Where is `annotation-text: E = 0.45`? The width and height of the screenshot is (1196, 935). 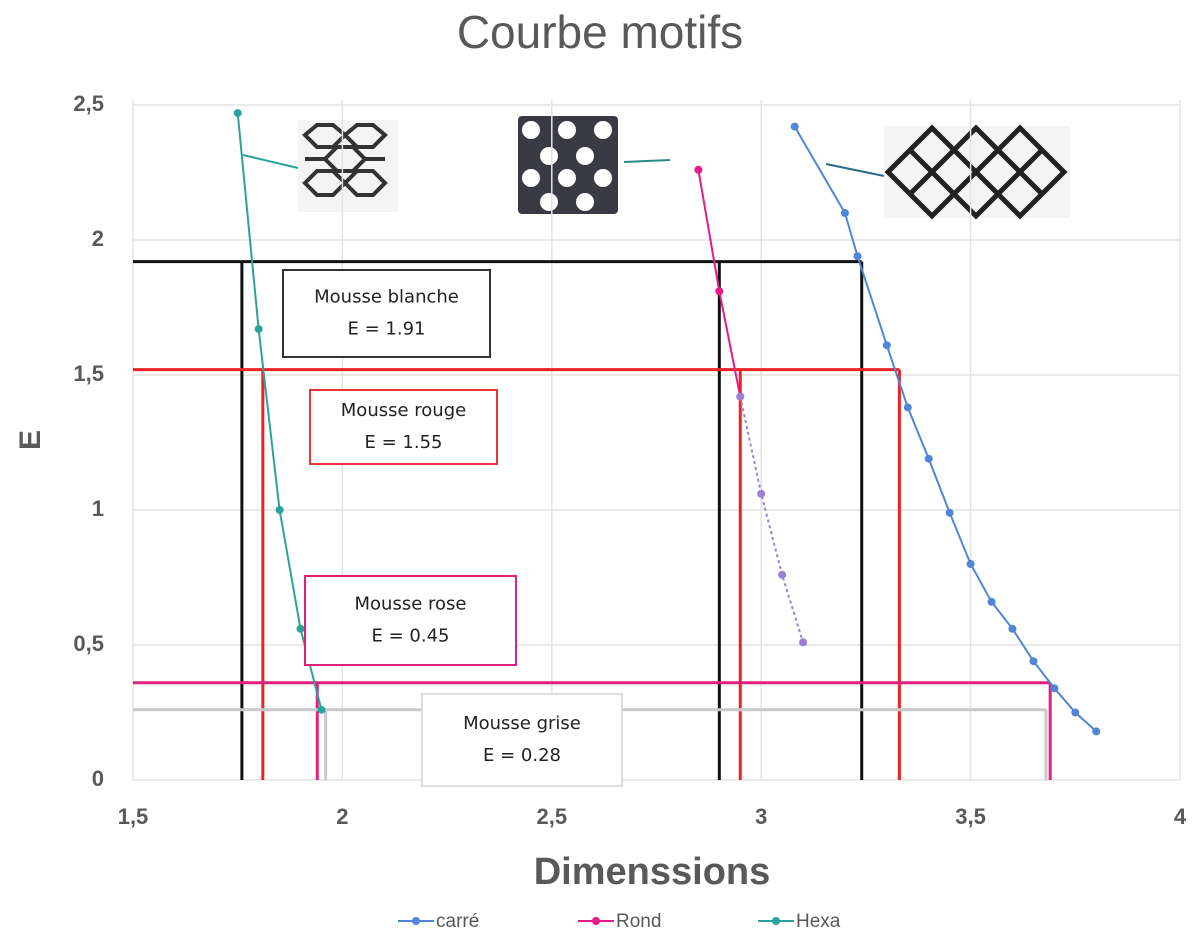 annotation-text: E = 0.45 is located at coordinates (411, 636).